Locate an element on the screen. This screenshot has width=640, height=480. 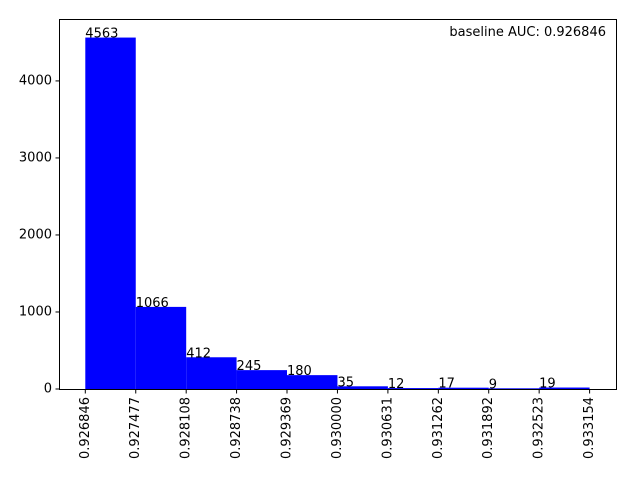
bar-value-label-5: 180 is located at coordinates (299, 371).